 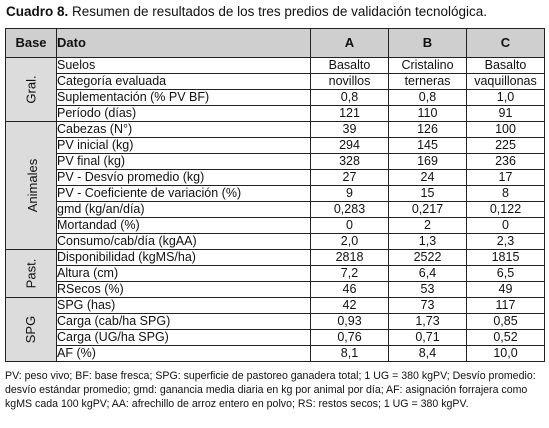 I want to click on cell-b: 110, so click(x=427, y=113).